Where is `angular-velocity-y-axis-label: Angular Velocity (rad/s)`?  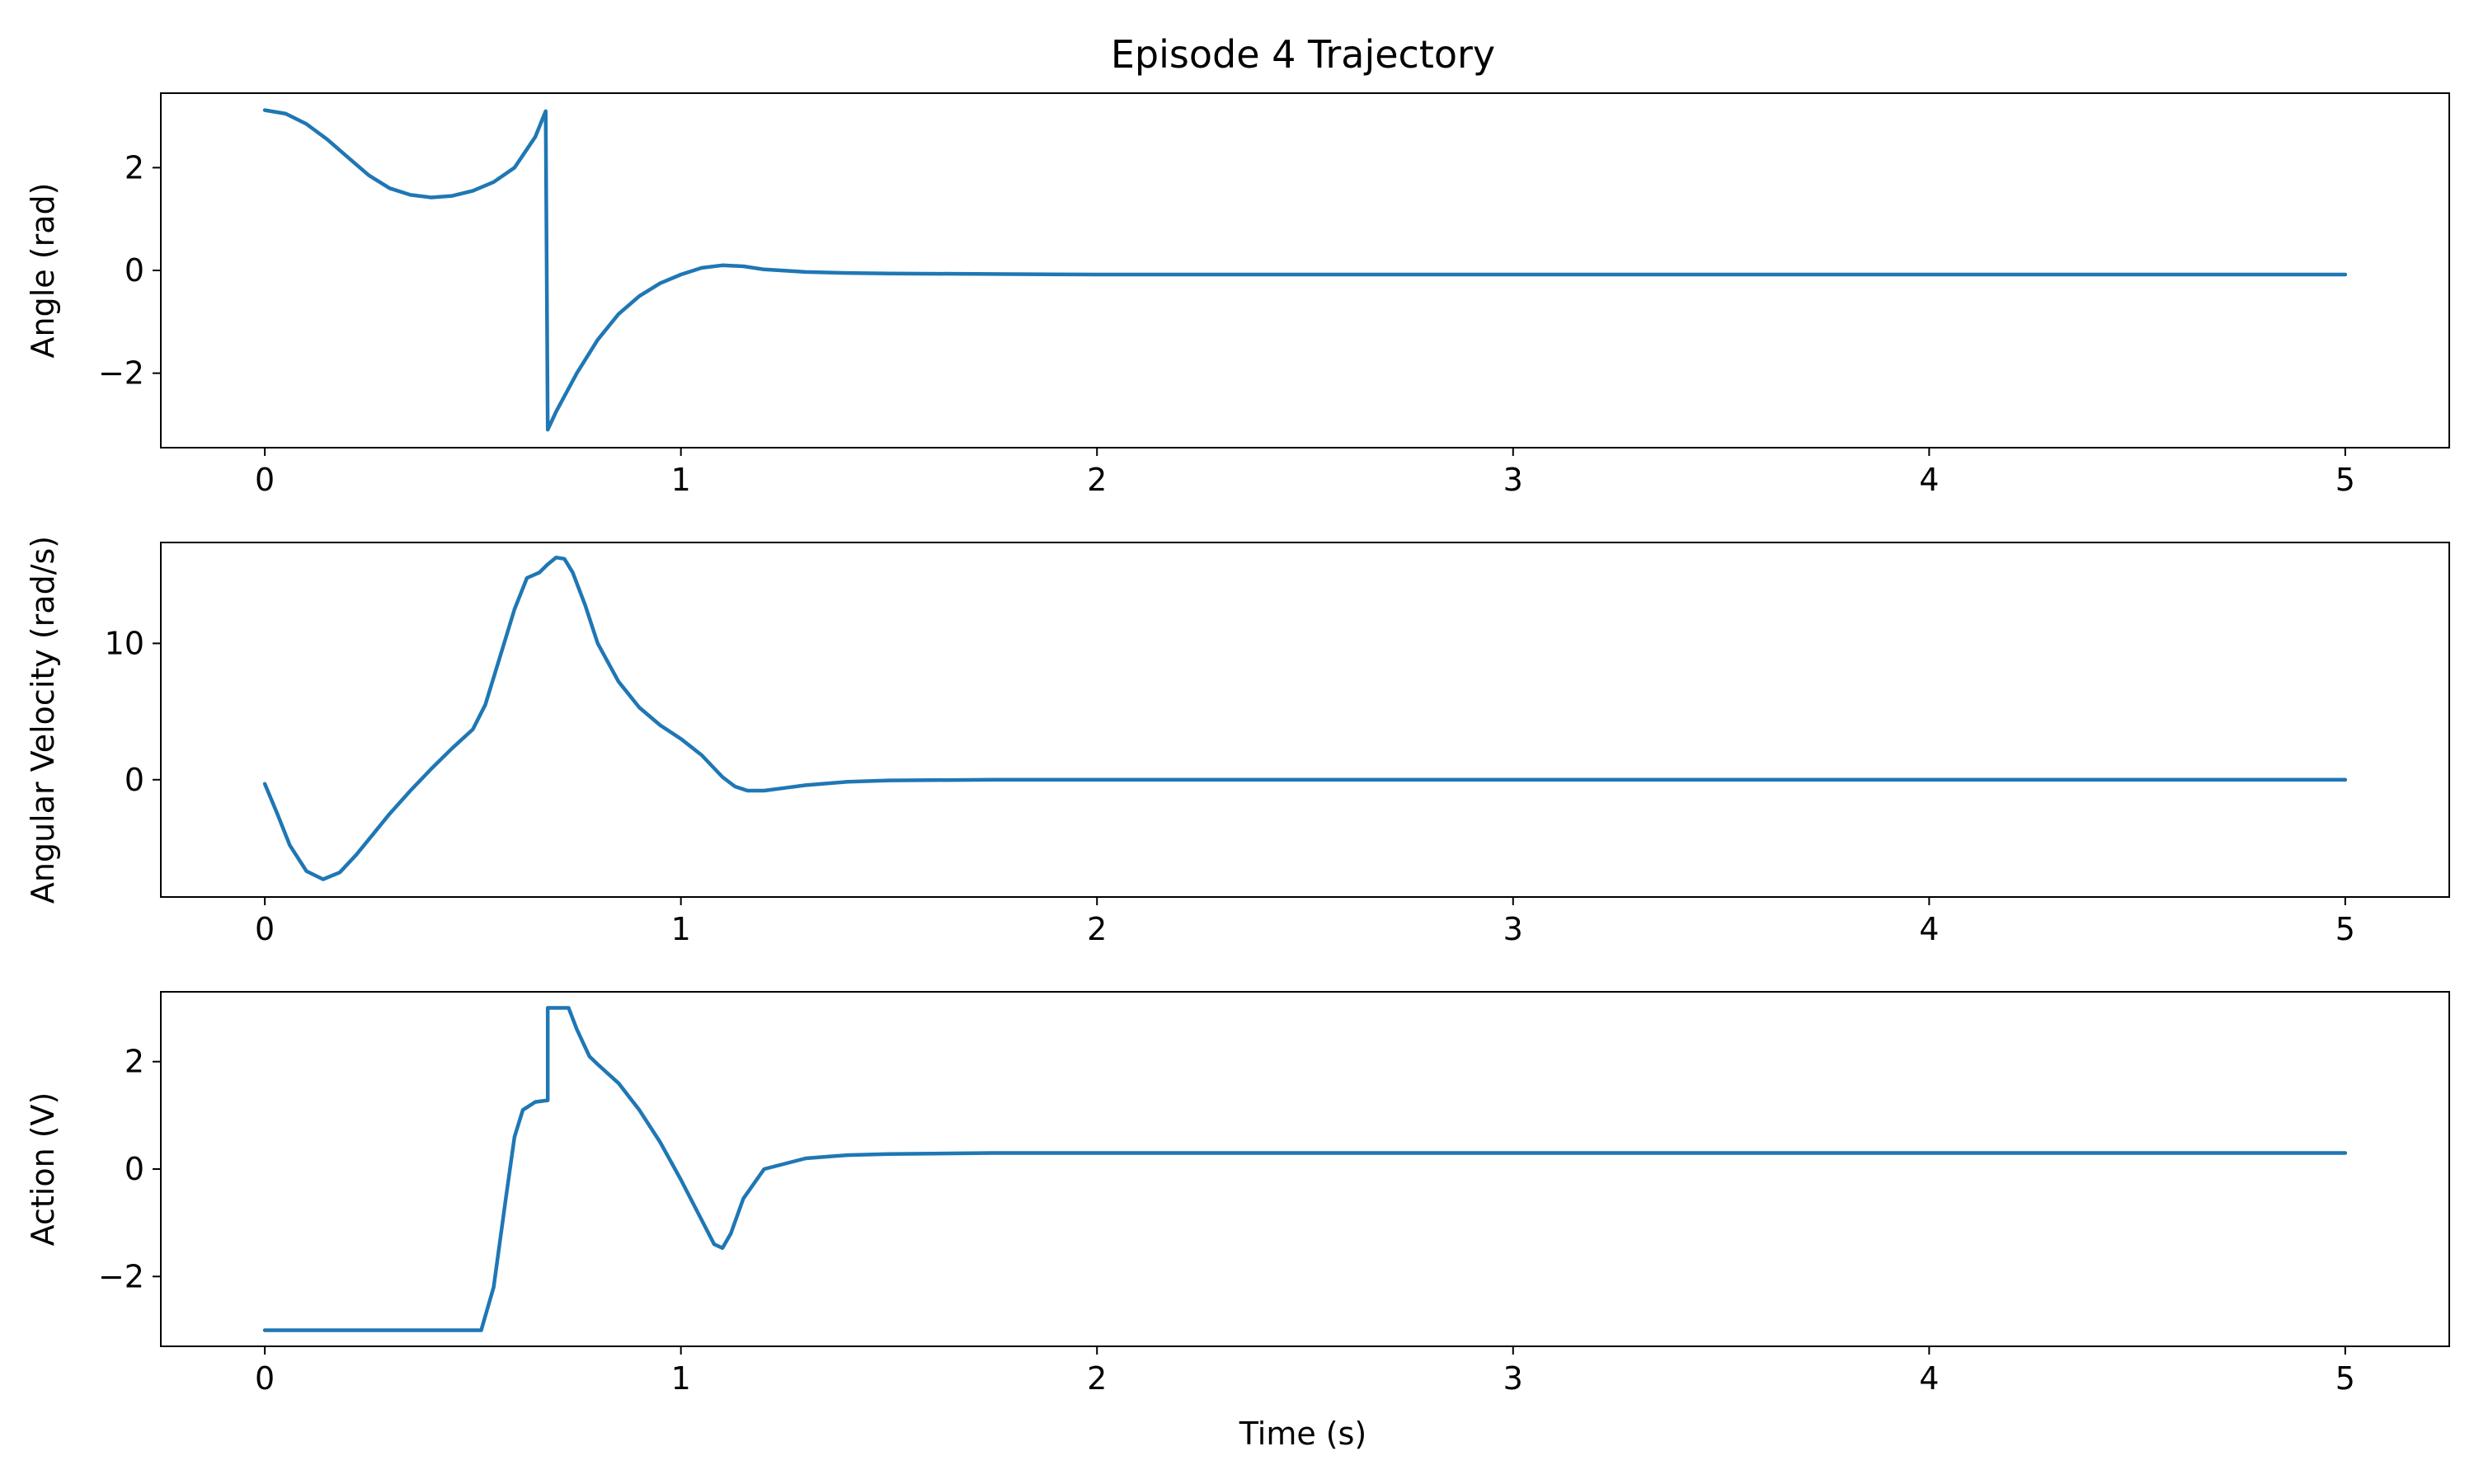 angular-velocity-y-axis-label: Angular Velocity (rad/s) is located at coordinates (43, 720).